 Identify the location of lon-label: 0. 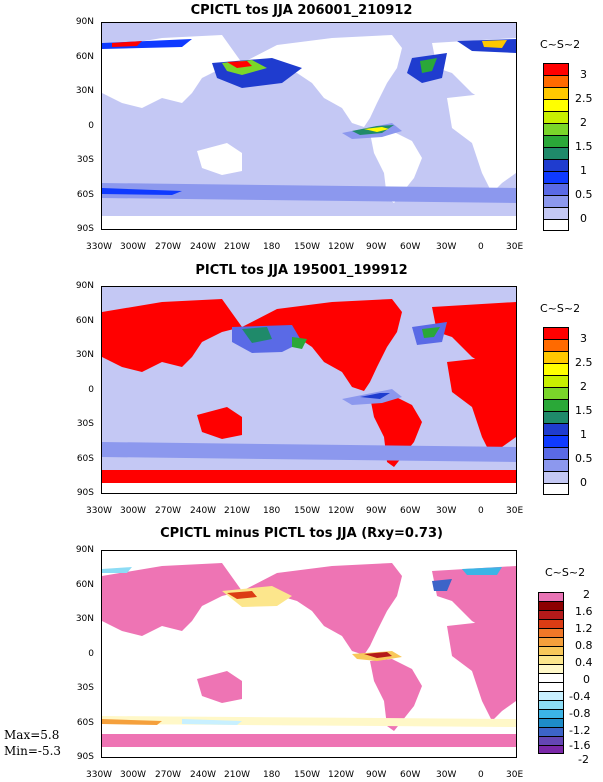
(481, 775).